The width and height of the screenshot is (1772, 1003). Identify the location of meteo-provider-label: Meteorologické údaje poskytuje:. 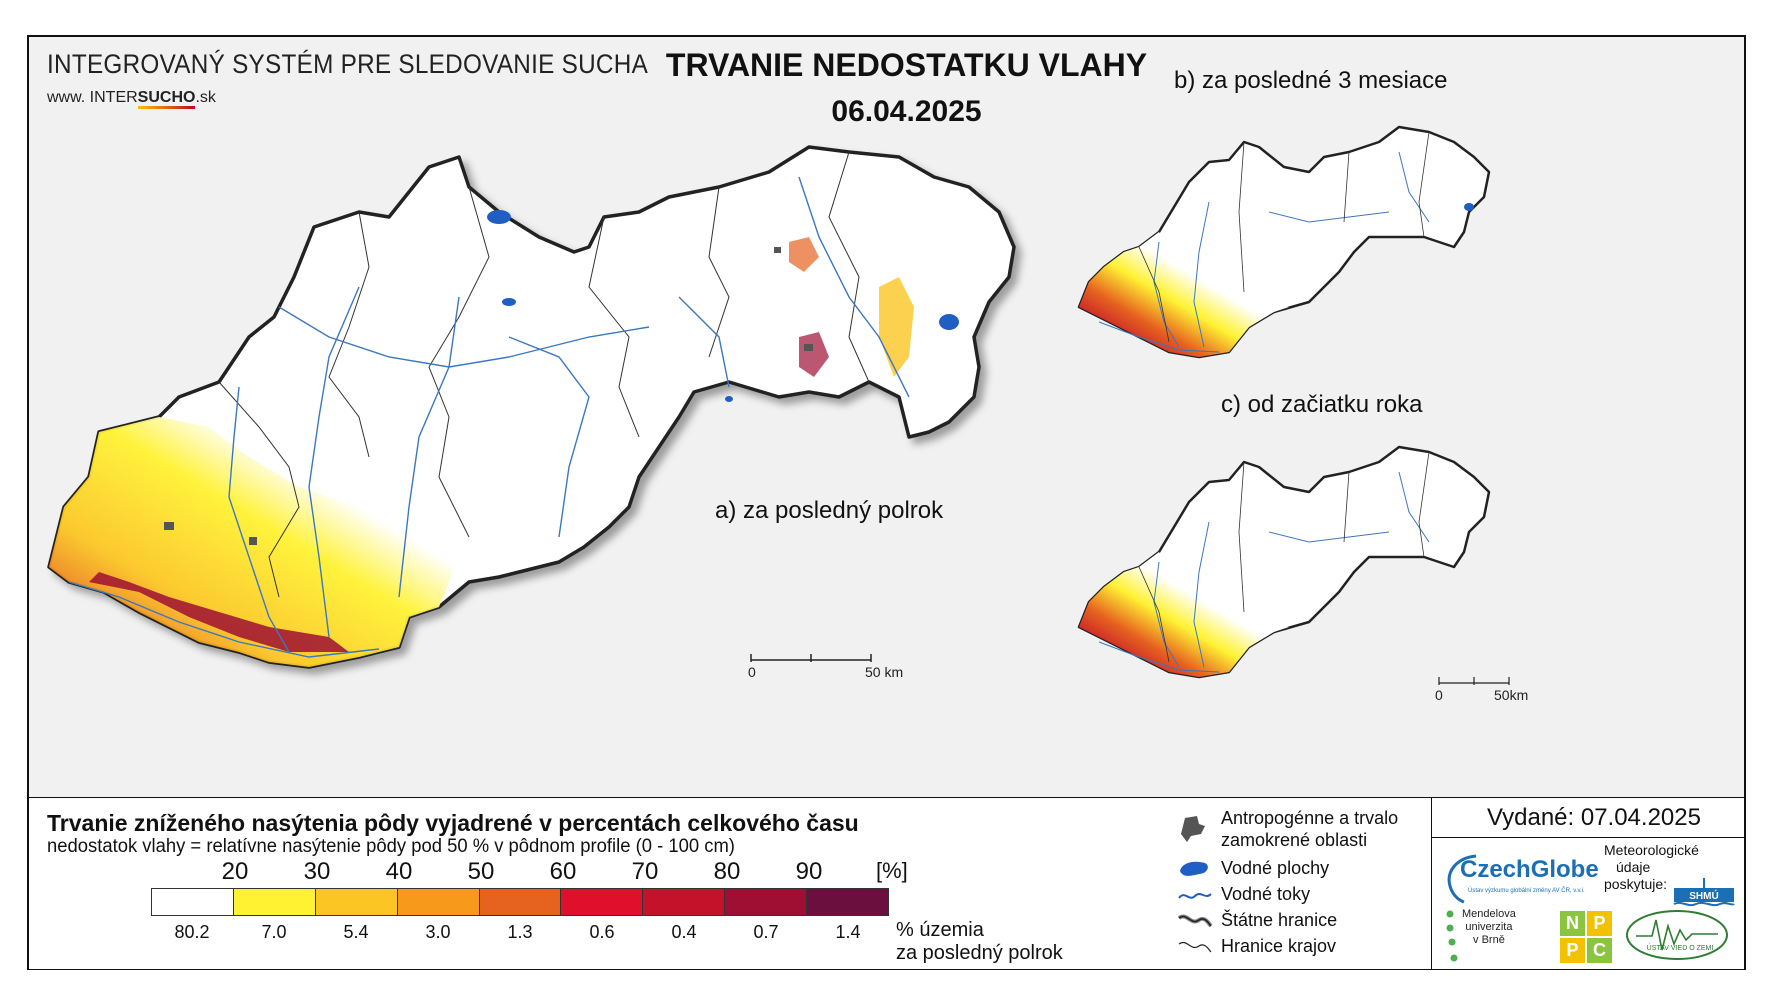
(1651, 867).